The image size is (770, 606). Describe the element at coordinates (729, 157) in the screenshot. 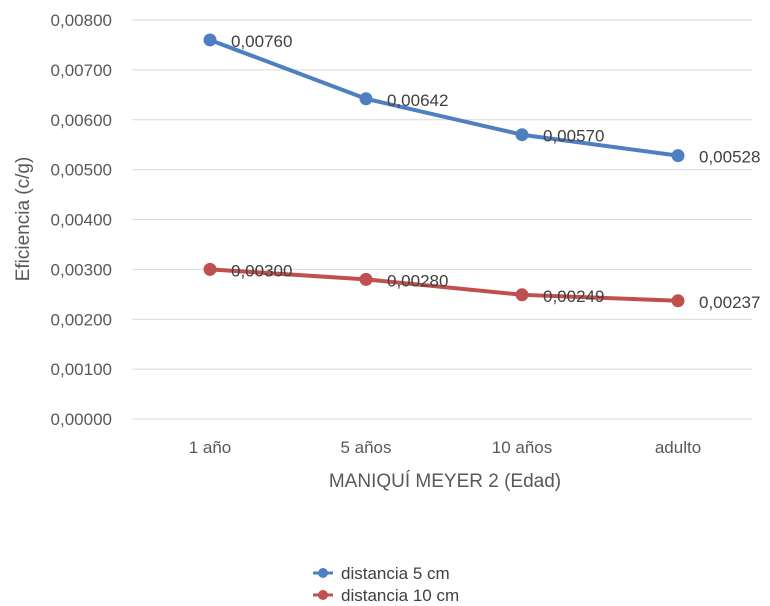

I see `data-label: 0,00528` at that location.